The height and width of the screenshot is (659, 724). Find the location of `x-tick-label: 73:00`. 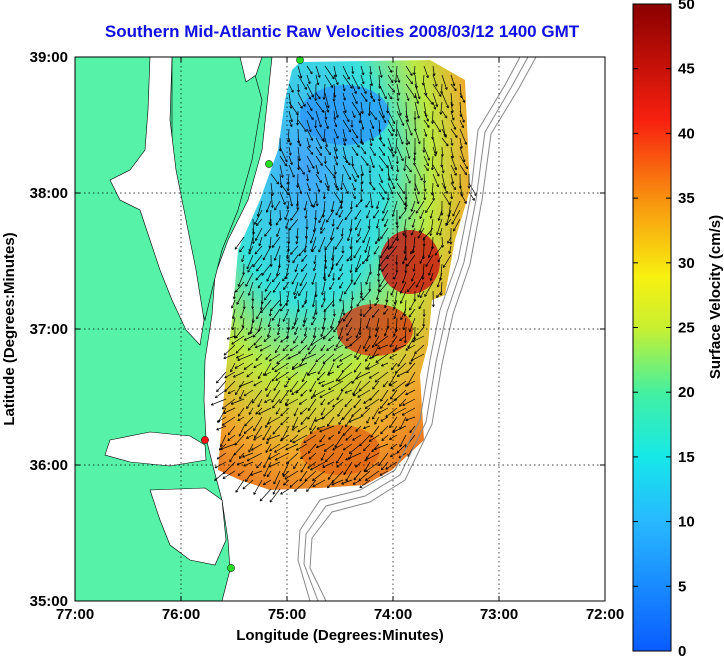

x-tick-label: 73:00 is located at coordinates (499, 614).